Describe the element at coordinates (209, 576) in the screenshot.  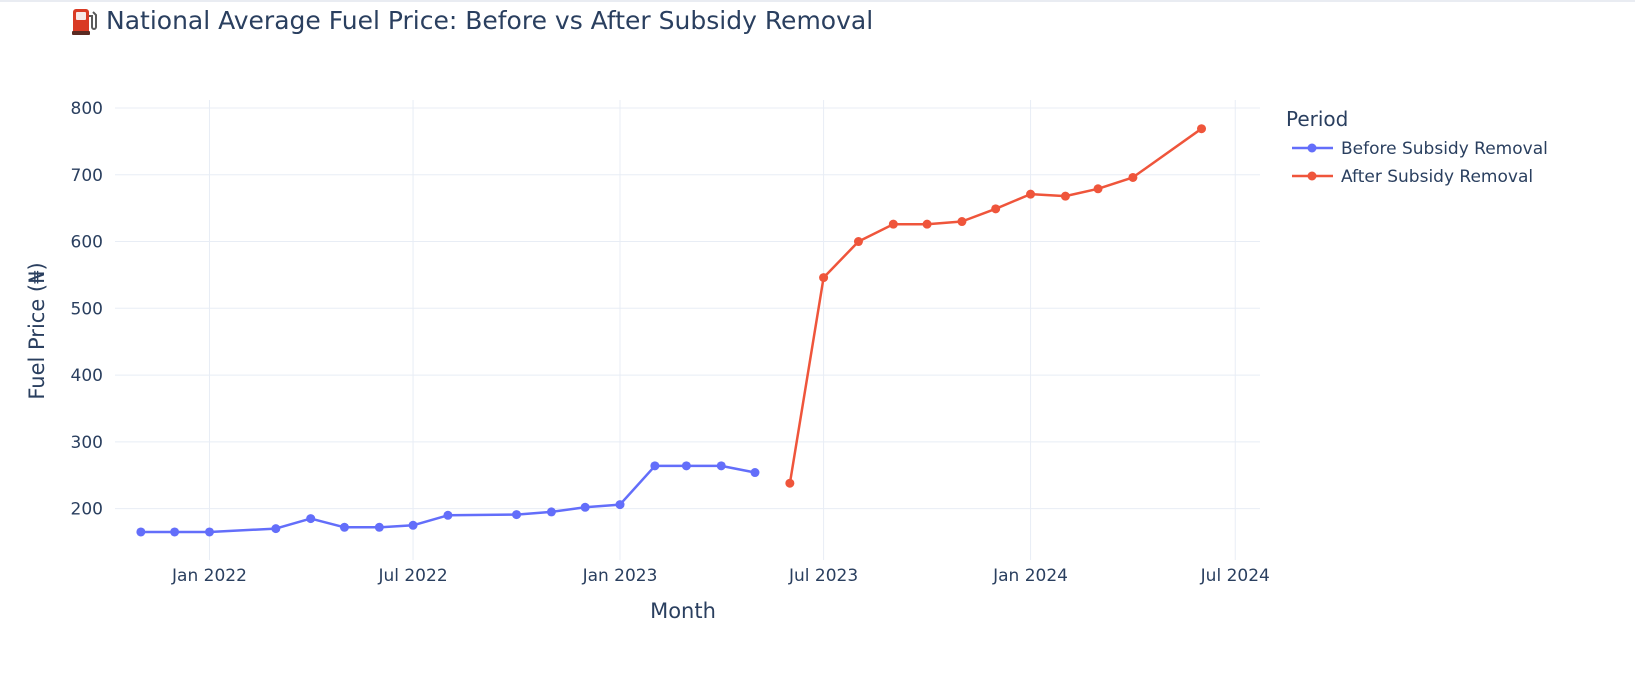
I see `x-tick-label: Jan 2022` at that location.